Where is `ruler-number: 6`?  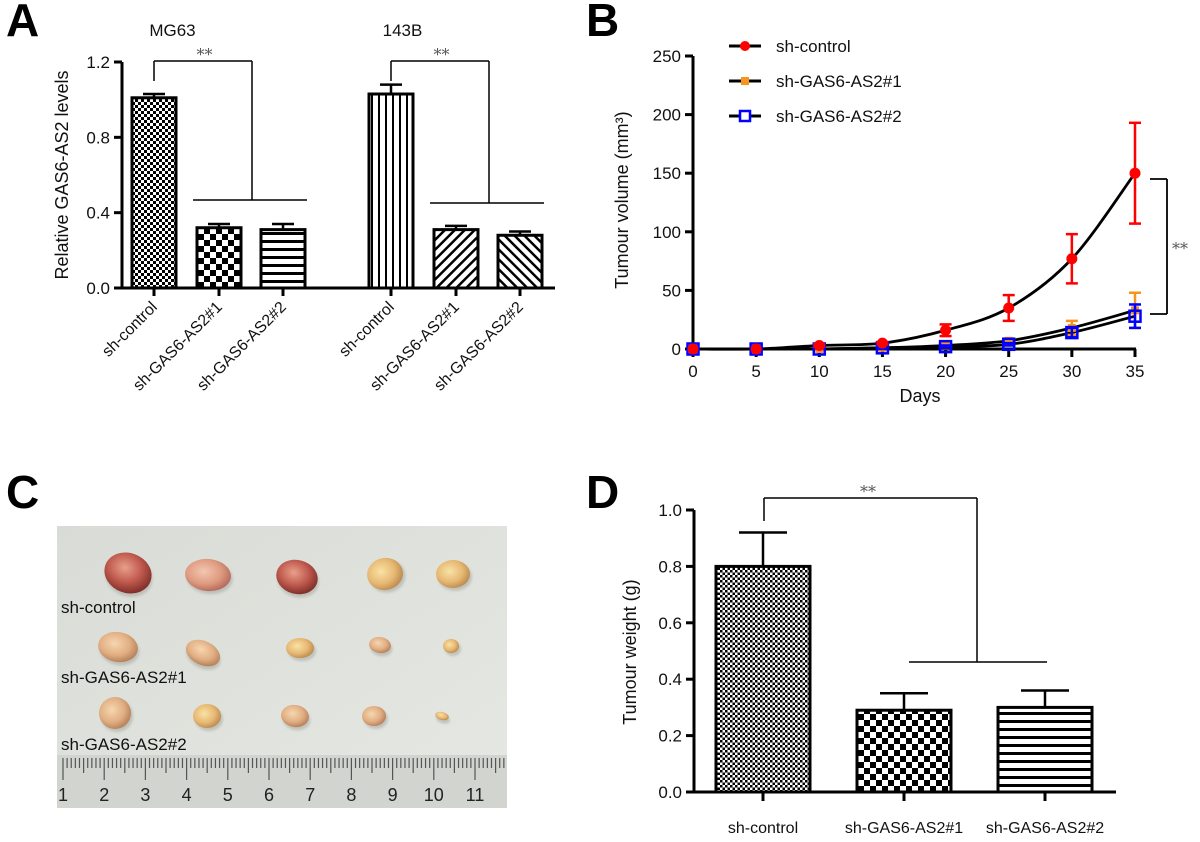
ruler-number: 6 is located at coordinates (269, 795).